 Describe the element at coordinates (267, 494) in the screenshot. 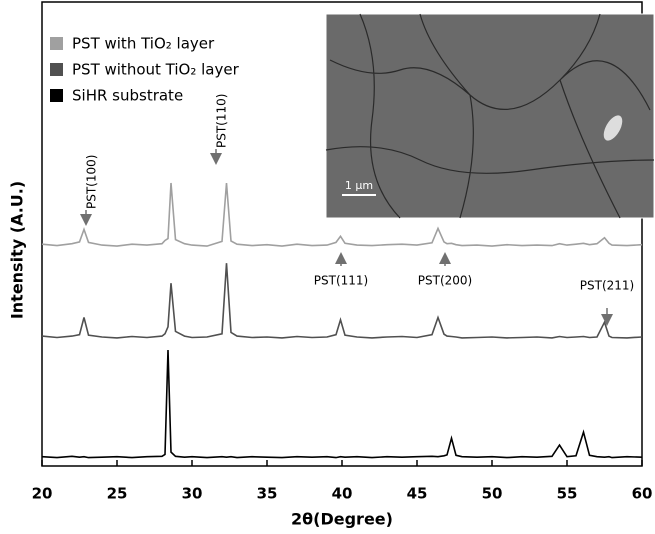

I see `x-tick-label: 35` at that location.